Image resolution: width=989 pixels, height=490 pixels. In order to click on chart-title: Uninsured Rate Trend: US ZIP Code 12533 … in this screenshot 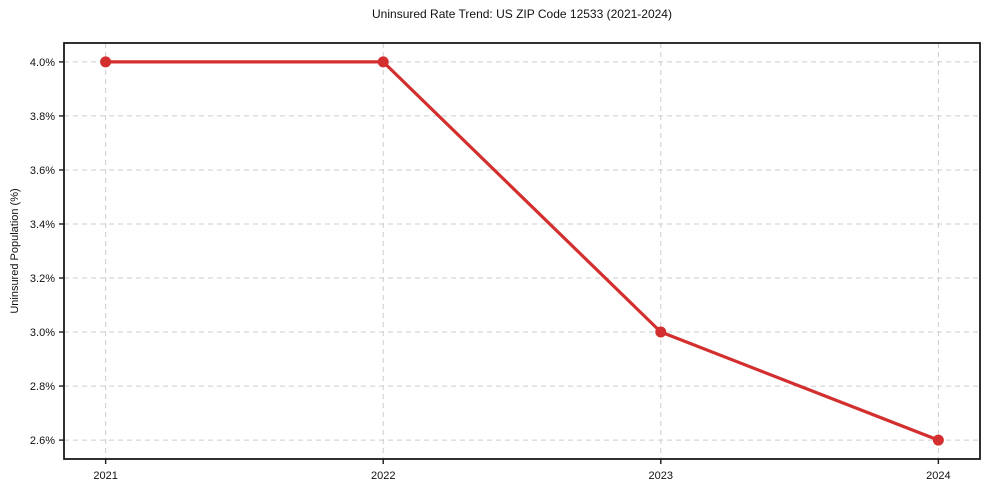, I will do `click(522, 14)`.